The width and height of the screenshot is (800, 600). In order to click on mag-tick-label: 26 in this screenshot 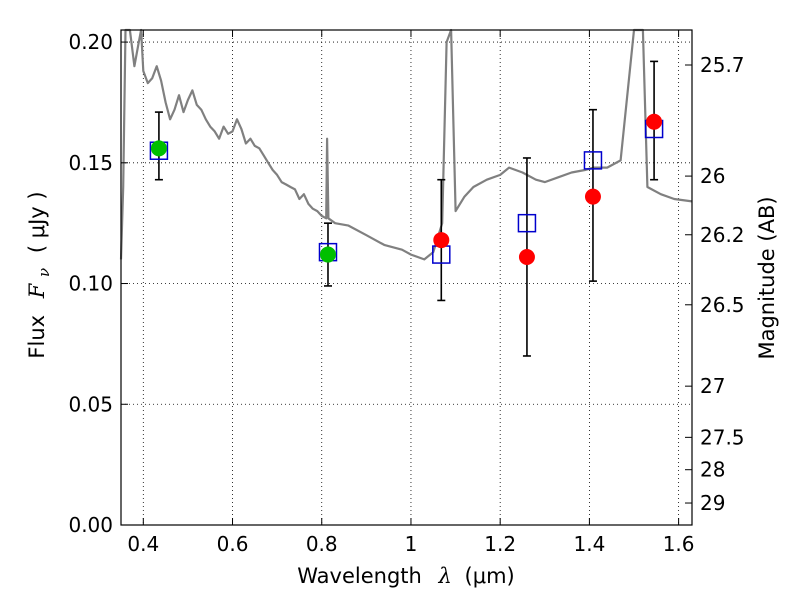, I will do `click(712, 176)`.